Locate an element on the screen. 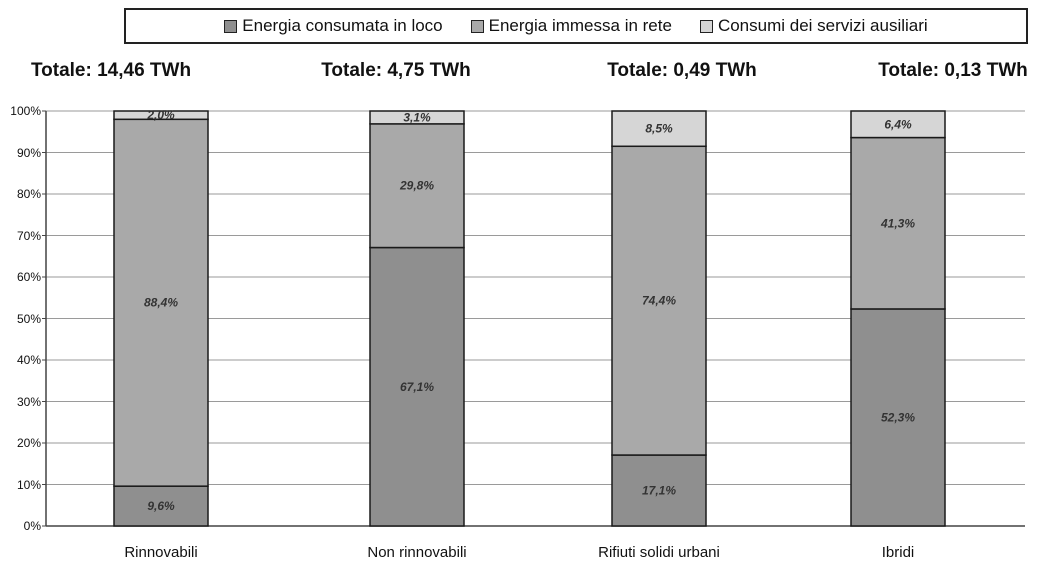  y-tick-label: 20% is located at coordinates (28, 443).